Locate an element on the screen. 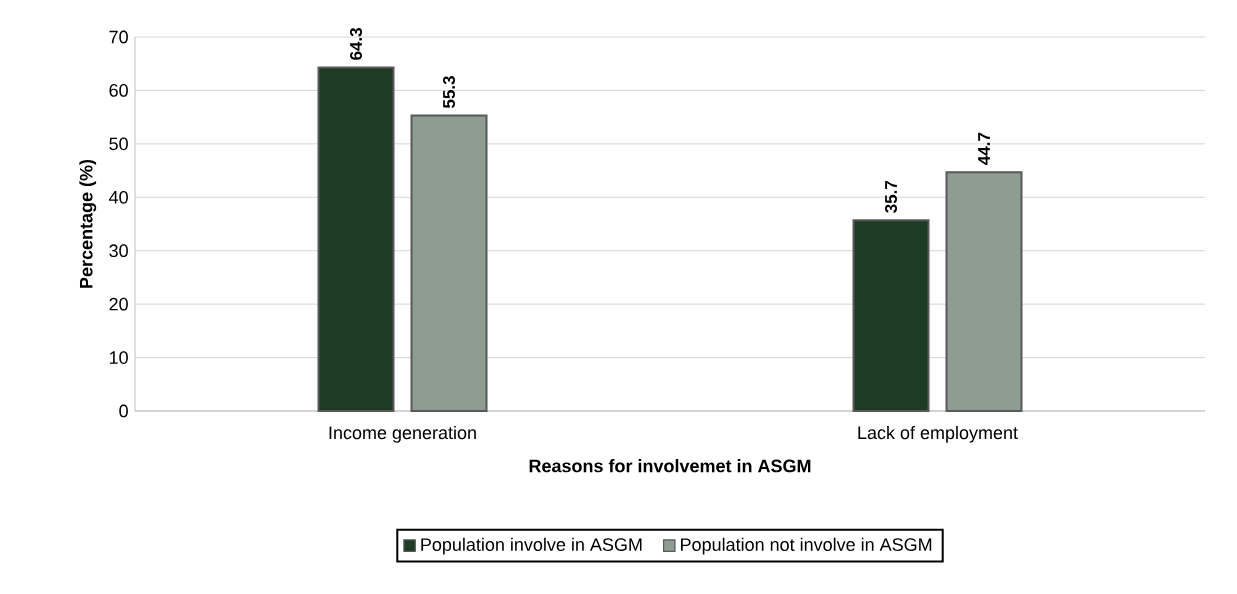 This screenshot has width=1237, height=594. y-tick-label: 70 is located at coordinates (118, 37).